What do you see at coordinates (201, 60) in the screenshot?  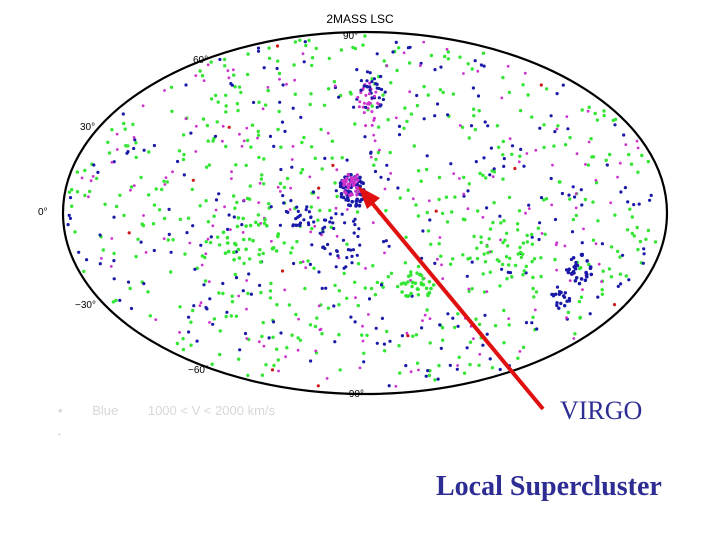 I see `lat-label-60n: 60°` at bounding box center [201, 60].